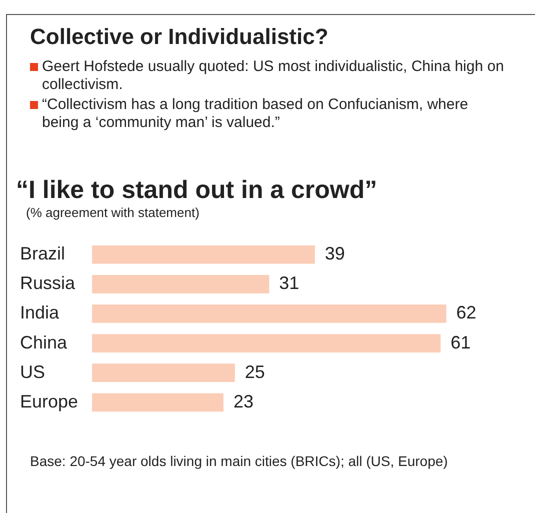 The width and height of the screenshot is (540, 513). What do you see at coordinates (255, 114) in the screenshot?
I see `text: “Collectivism has a long tradition based on Confucianism, where being a ‘community man’ is valued.”` at bounding box center [255, 114].